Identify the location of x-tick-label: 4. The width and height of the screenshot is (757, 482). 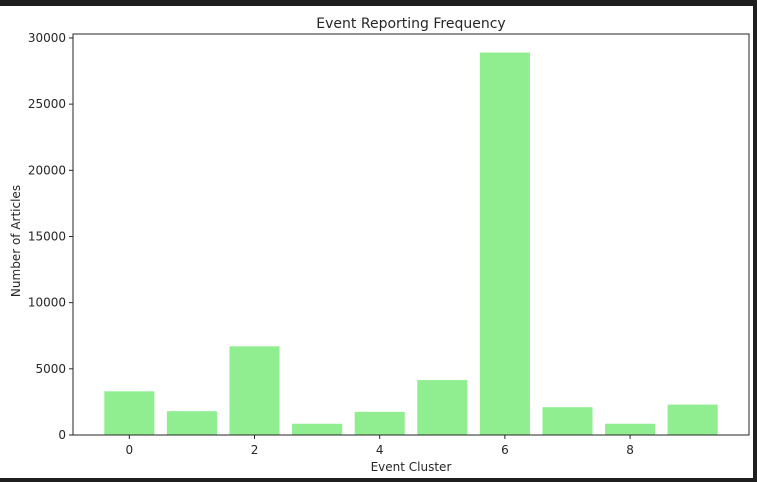
(380, 450).